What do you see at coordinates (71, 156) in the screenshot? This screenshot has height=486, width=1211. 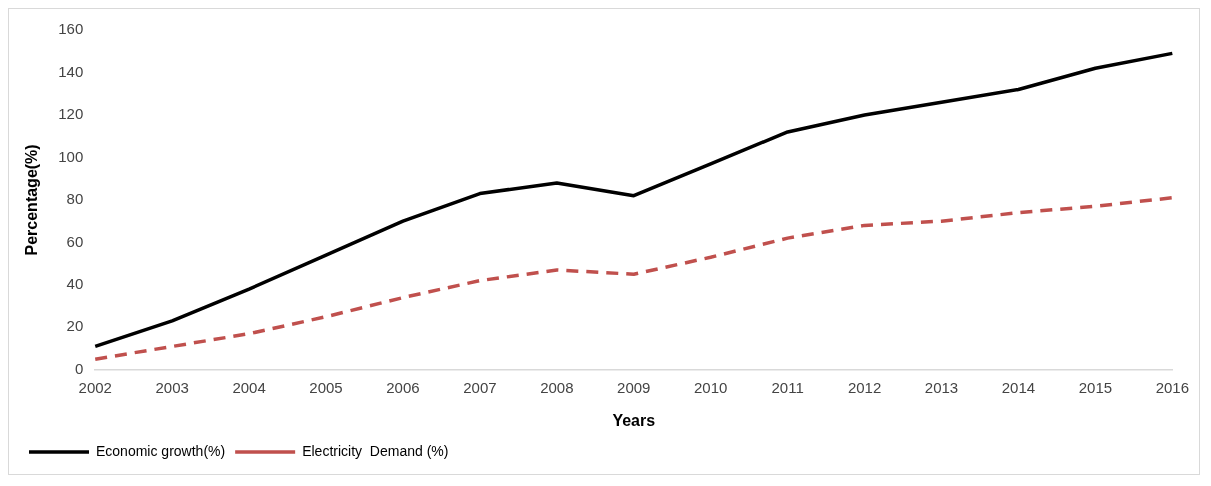 I see `y-tick-label: 100` at bounding box center [71, 156].